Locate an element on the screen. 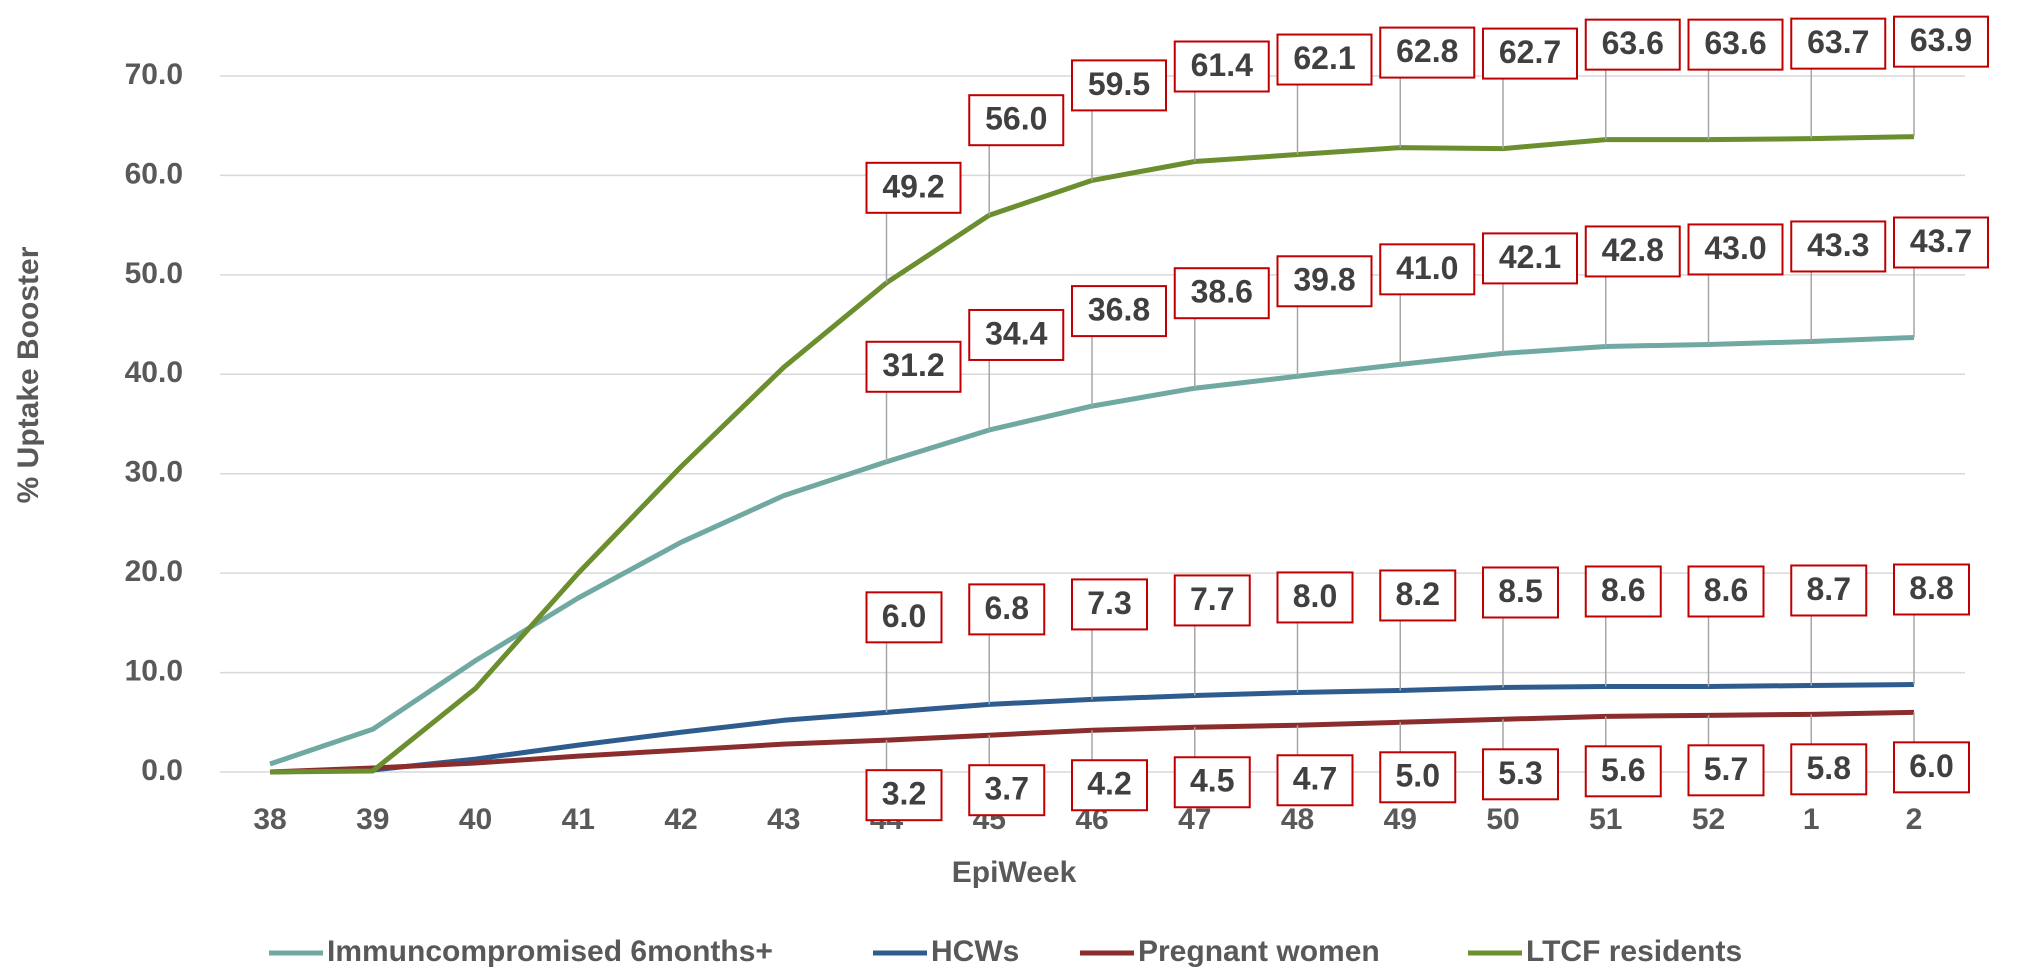  data-label: 42.8 is located at coordinates (1633, 250).